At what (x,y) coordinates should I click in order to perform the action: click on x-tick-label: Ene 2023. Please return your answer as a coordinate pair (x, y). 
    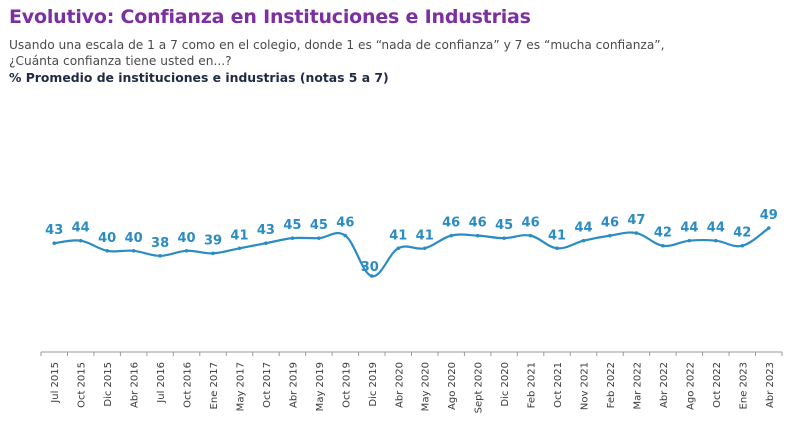
    Looking at the image, I should click on (743, 385).